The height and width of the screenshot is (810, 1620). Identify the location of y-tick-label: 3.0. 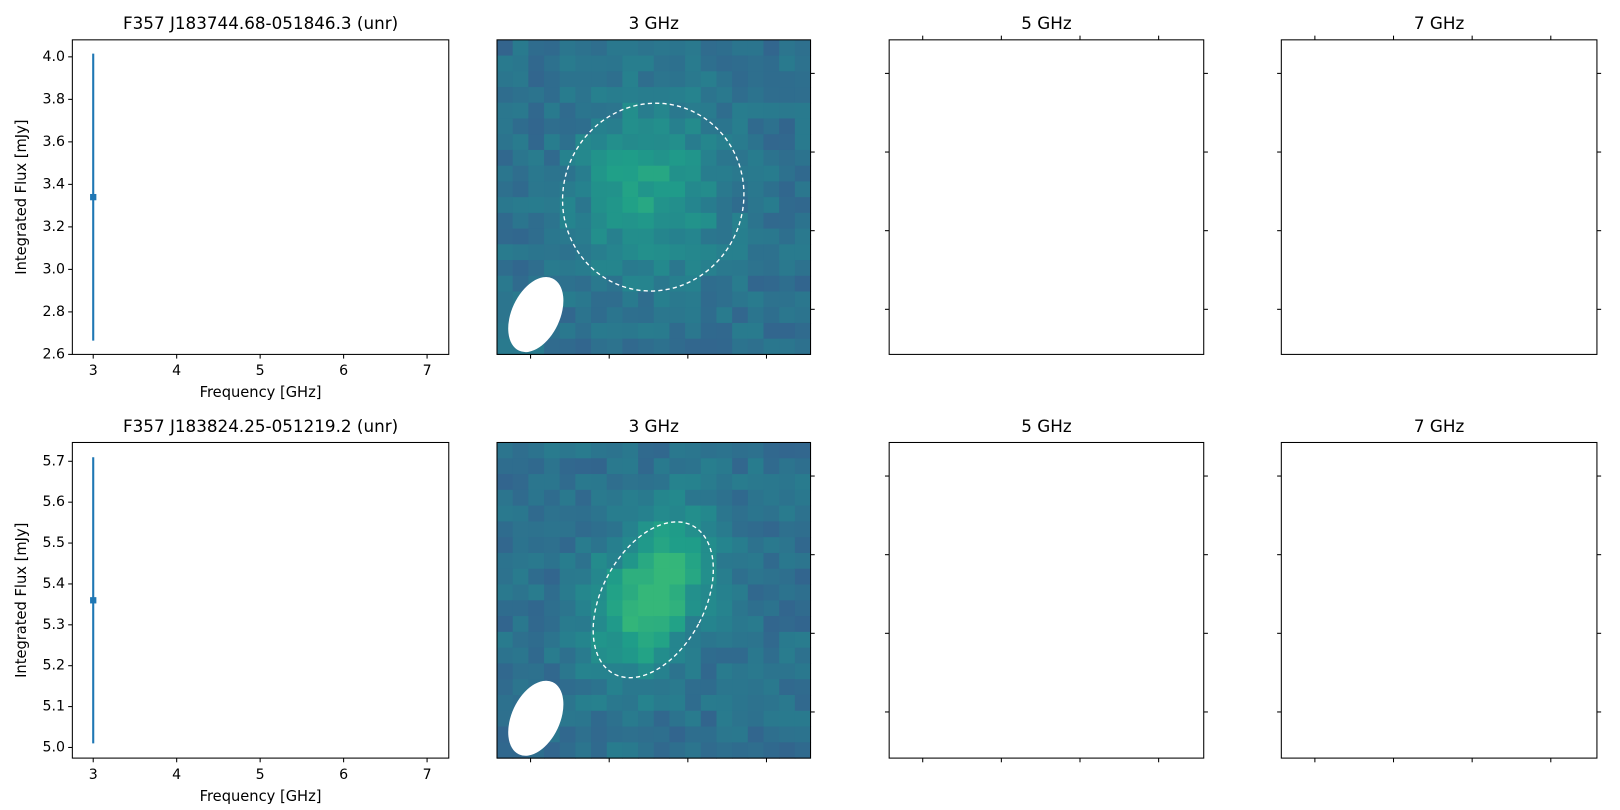
(54, 269).